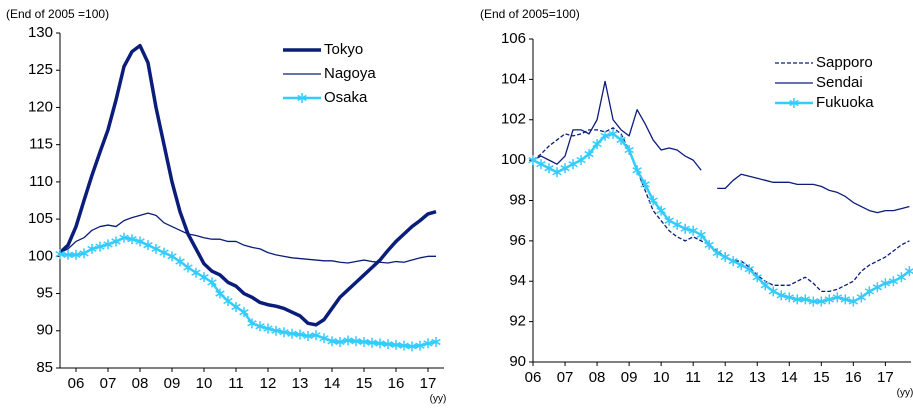 The width and height of the screenshot is (913, 412). What do you see at coordinates (247, 238) in the screenshot?
I see `series-line` at bounding box center [247, 238].